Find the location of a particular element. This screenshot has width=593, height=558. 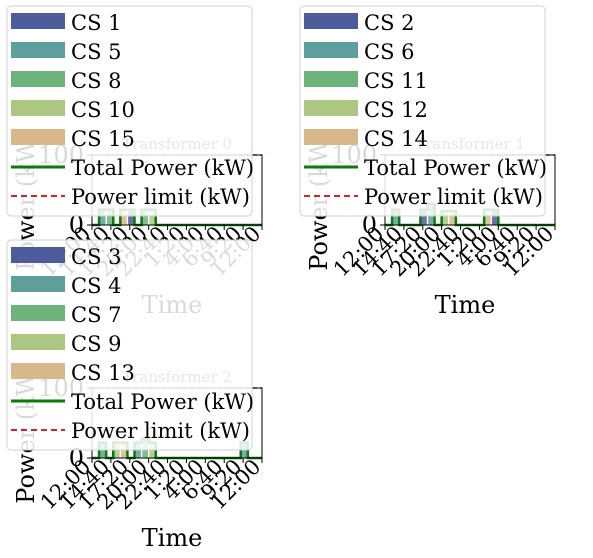

legend-label: CS 10 is located at coordinates (103, 110).